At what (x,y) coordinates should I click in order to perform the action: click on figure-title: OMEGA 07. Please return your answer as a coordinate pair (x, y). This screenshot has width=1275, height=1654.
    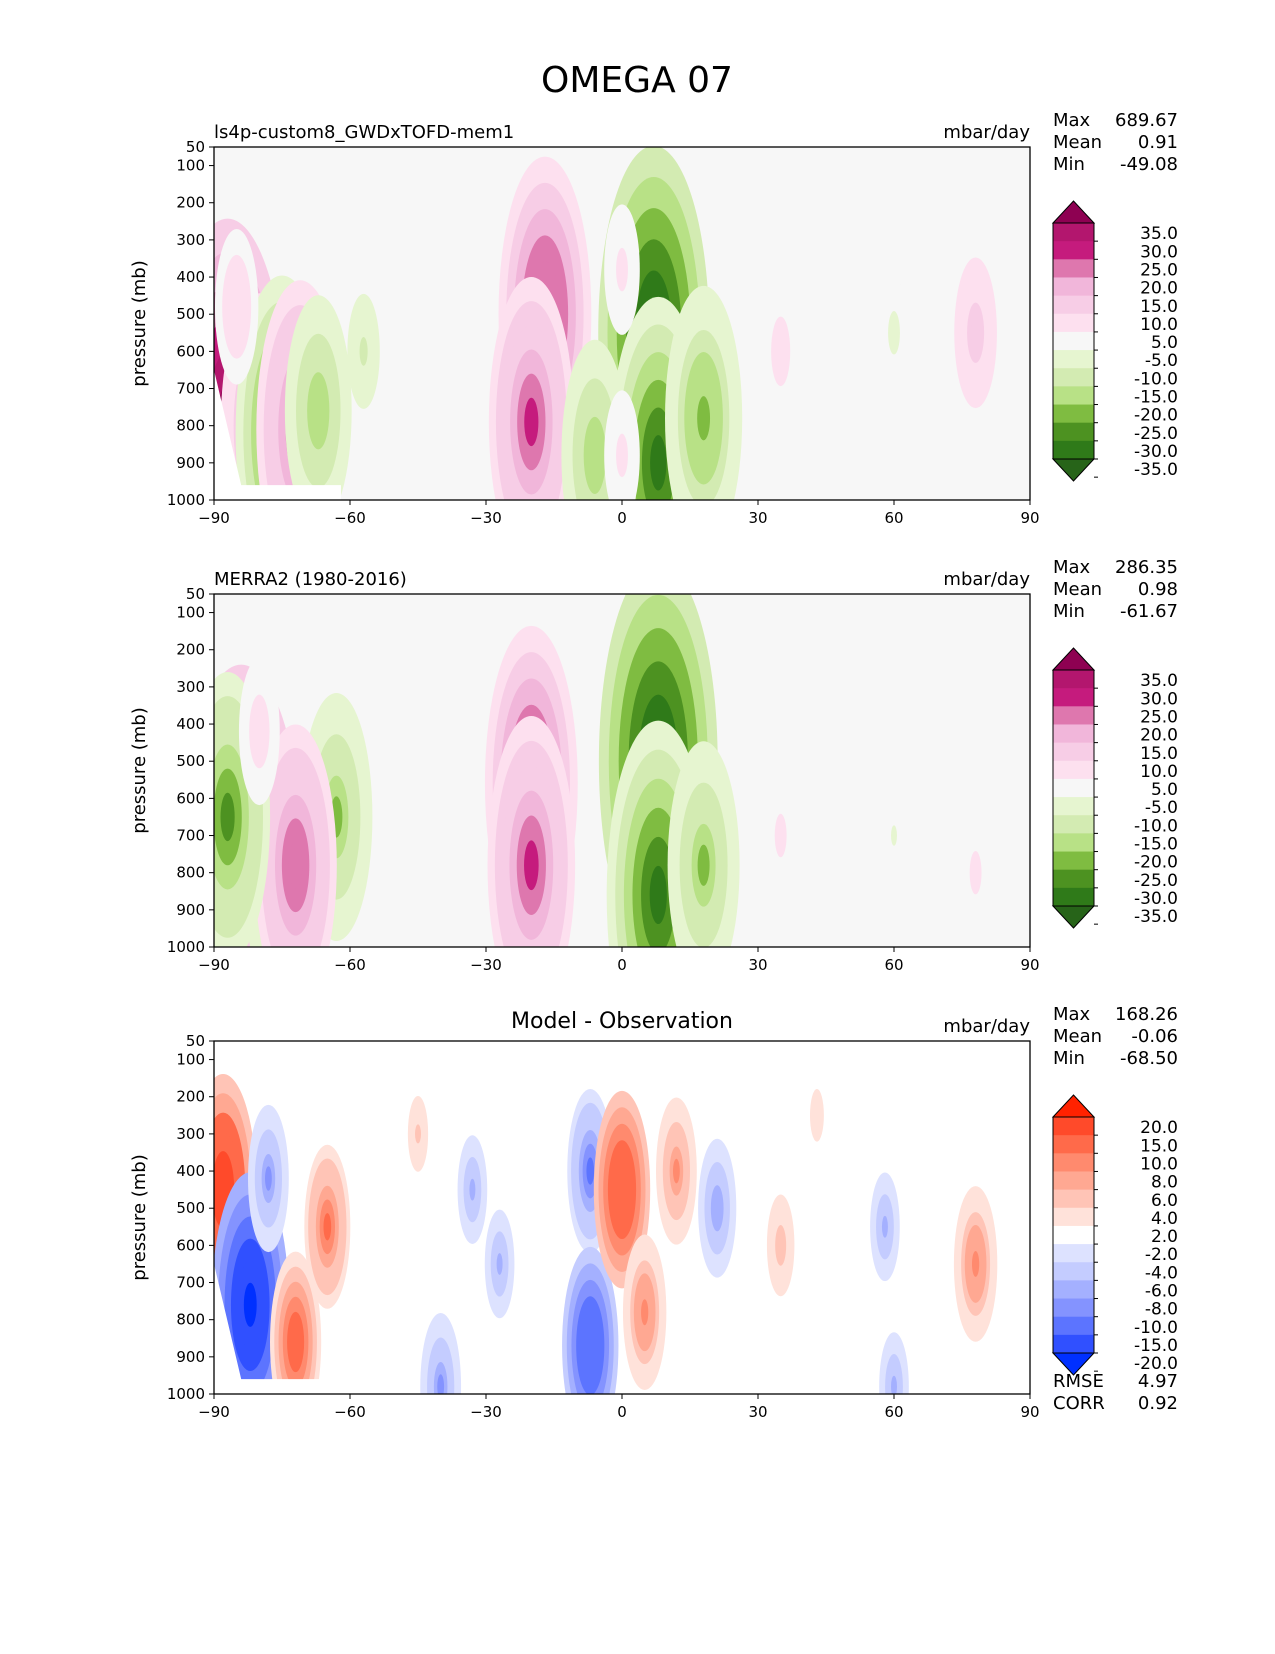
    Looking at the image, I should click on (637, 80).